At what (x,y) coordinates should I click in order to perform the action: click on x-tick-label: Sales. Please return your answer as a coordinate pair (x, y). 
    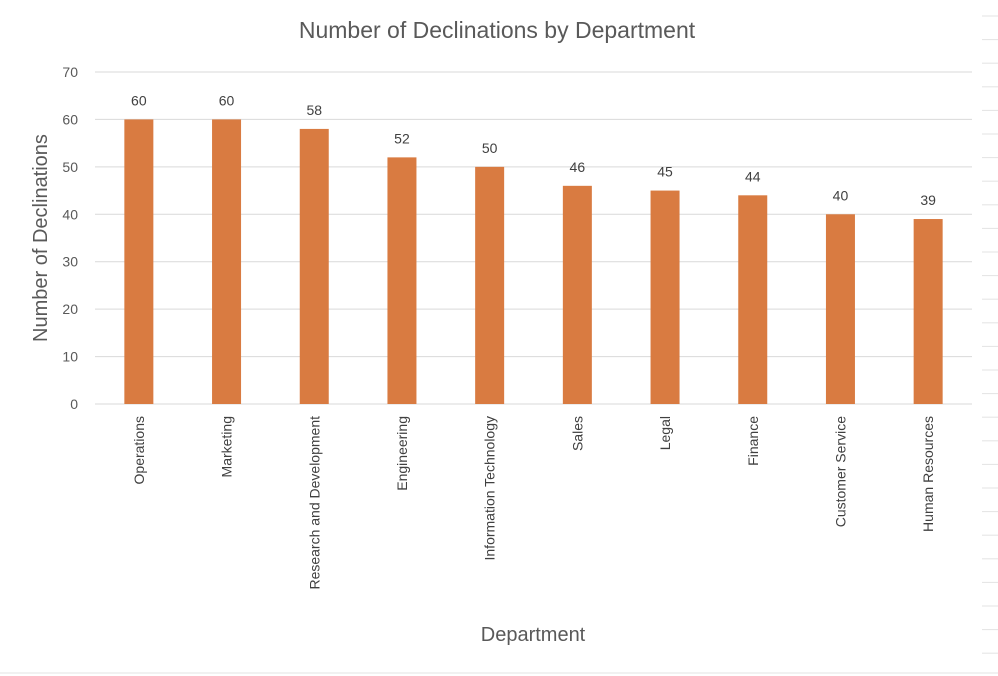
    Looking at the image, I should click on (577, 433).